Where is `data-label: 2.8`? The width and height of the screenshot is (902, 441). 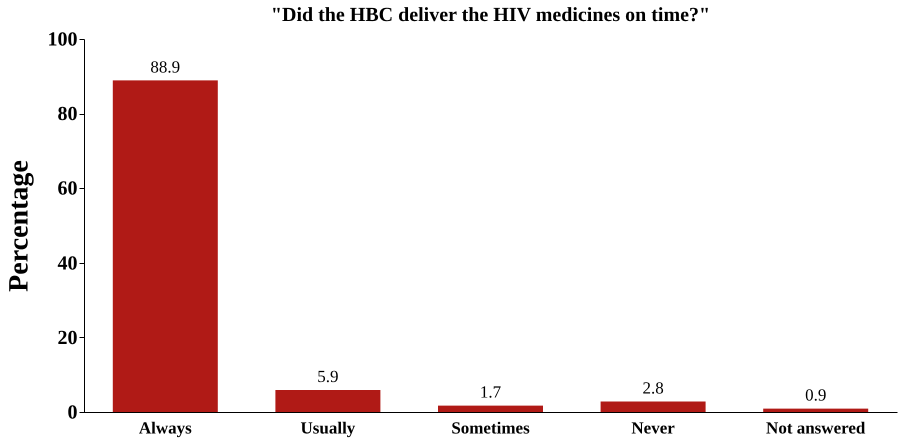 data-label: 2.8 is located at coordinates (653, 388).